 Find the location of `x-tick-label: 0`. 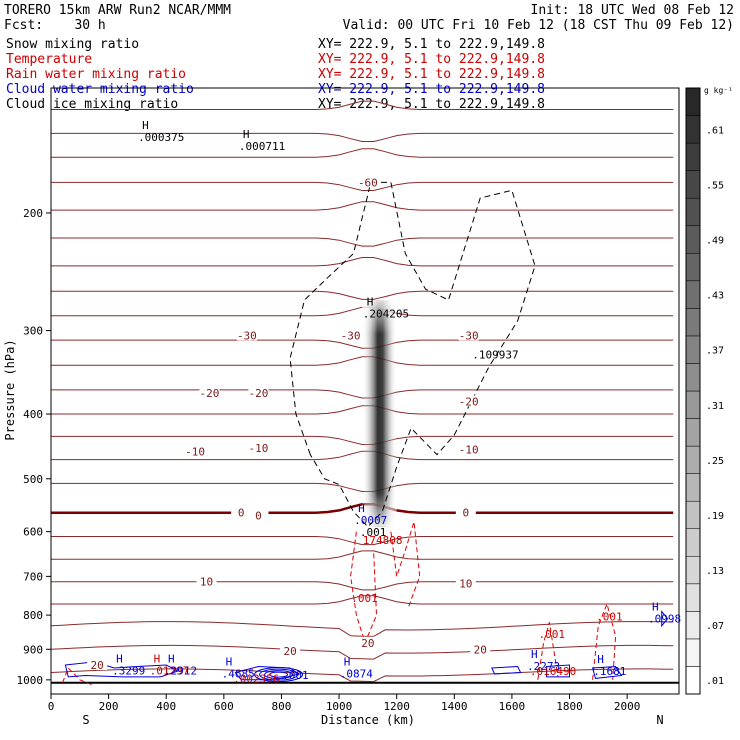

x-tick-label: 0 is located at coordinates (51, 706).